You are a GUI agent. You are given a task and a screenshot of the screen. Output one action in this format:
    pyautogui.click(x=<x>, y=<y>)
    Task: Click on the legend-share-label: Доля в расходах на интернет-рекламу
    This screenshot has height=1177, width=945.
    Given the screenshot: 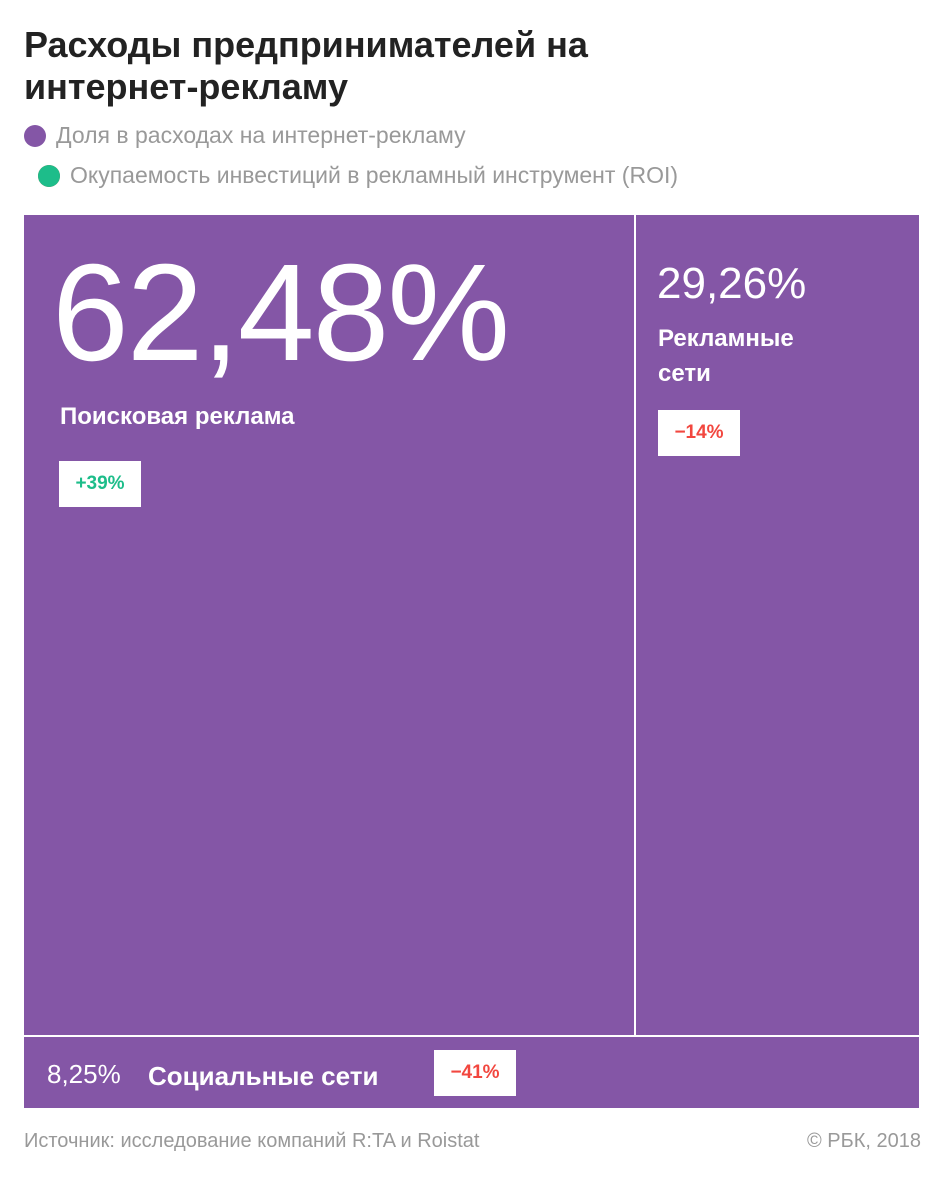 What is the action you would take?
    pyautogui.click(x=261, y=135)
    